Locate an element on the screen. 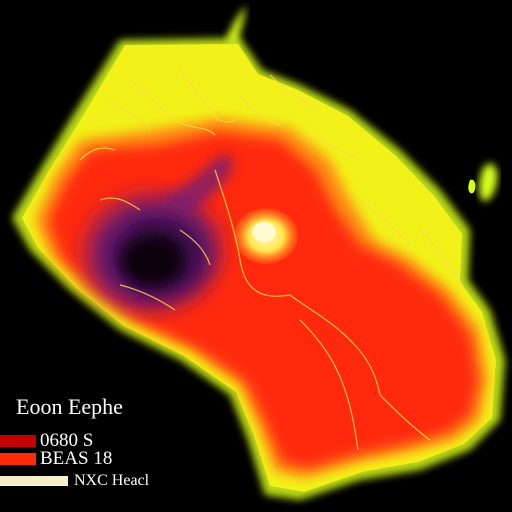  legend-label: NXC Heacl is located at coordinates (112, 480).